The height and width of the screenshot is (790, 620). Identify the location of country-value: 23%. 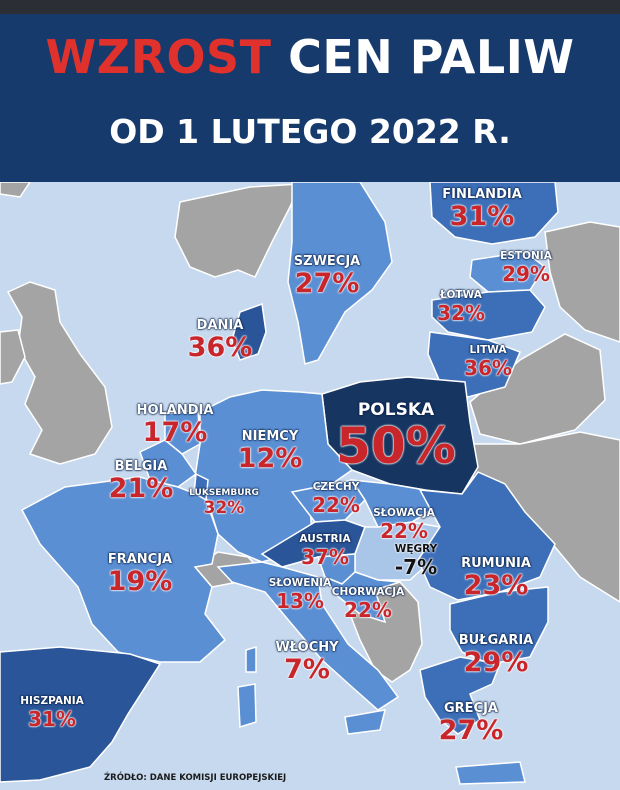
(496, 585).